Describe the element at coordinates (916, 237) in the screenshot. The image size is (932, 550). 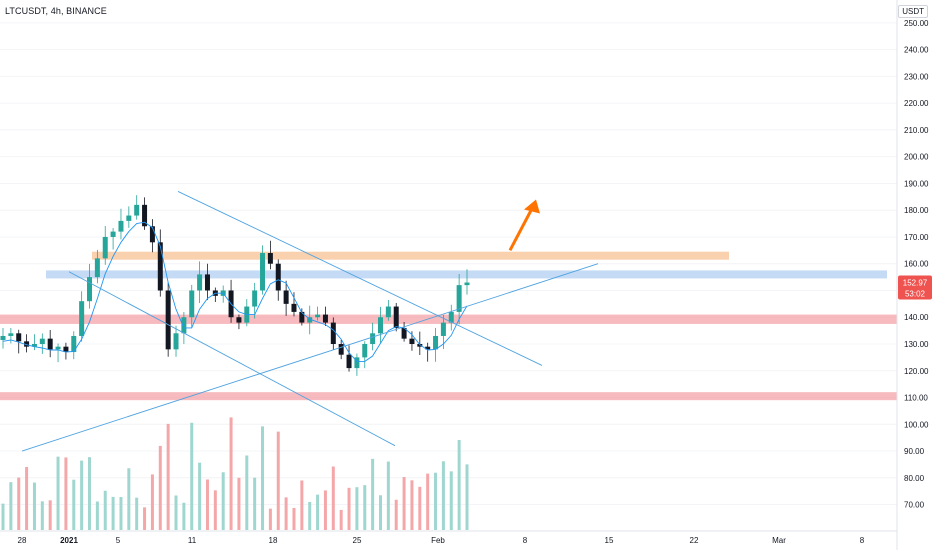
I see `price-tick-label: 170.00` at that location.